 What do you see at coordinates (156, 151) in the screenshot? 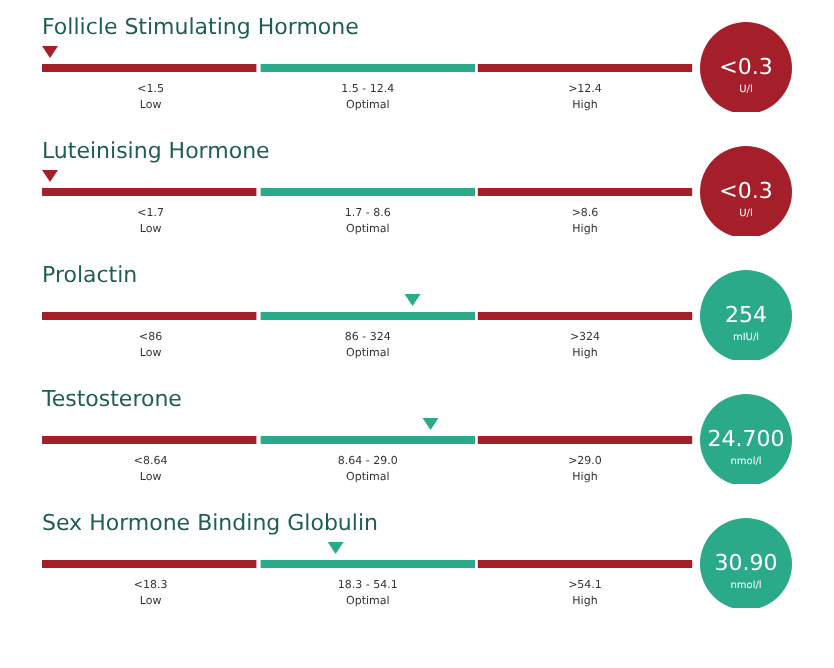
I see `text: Luteinising Hormone` at bounding box center [156, 151].